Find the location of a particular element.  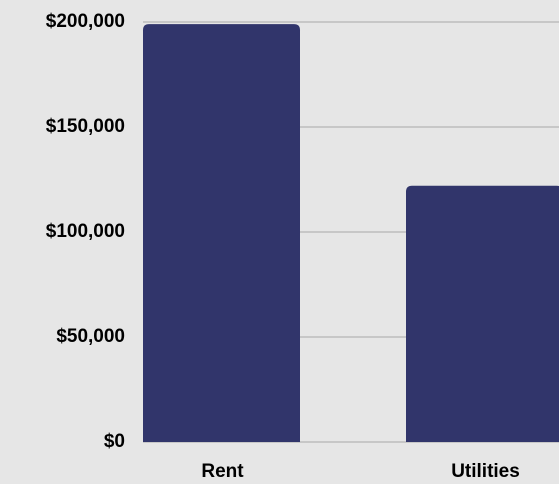

y-tick-label: $100,000 is located at coordinates (85, 231).